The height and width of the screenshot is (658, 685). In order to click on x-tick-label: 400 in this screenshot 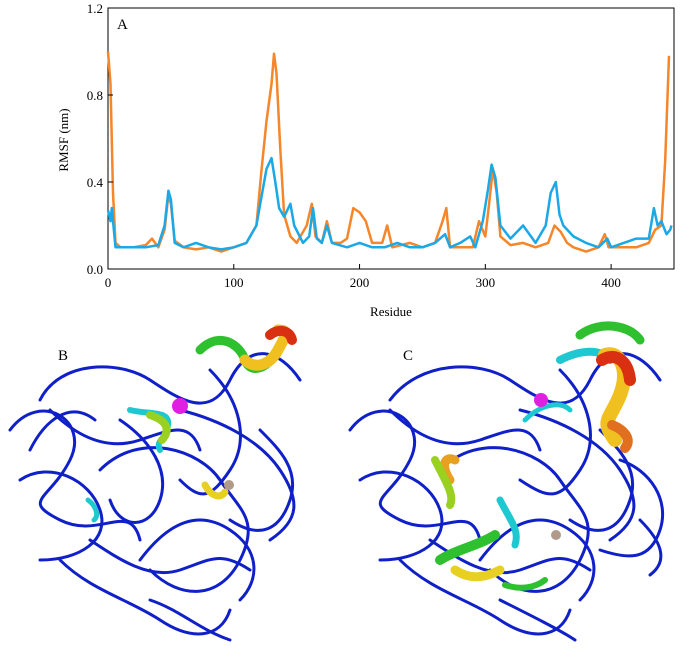, I will do `click(611, 282)`.